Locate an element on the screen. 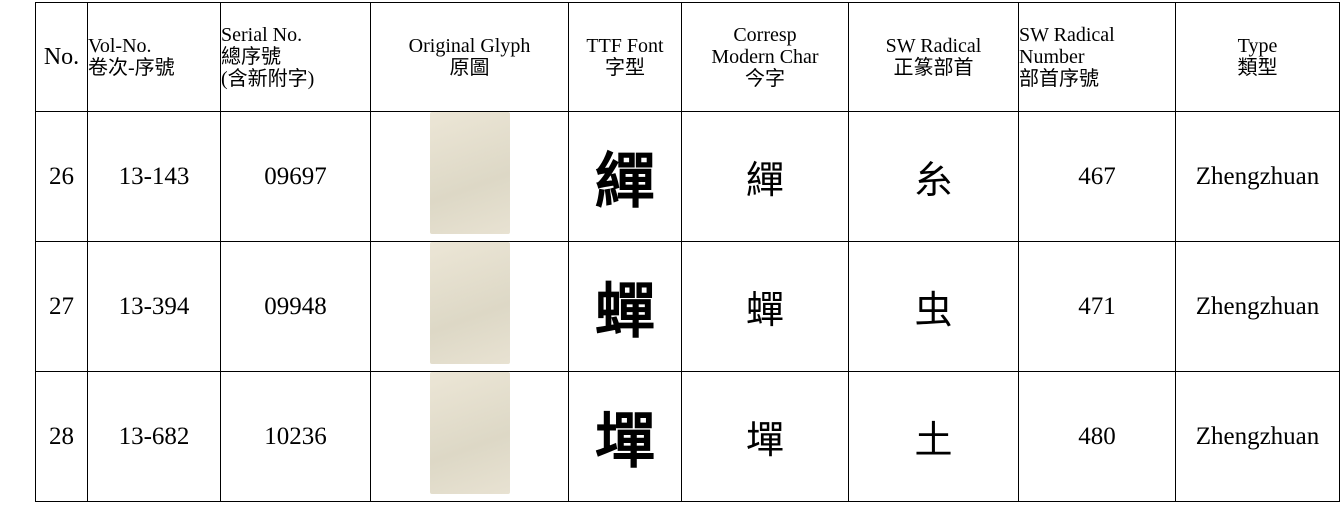 This screenshot has width=1341, height=515. ttf-glyph: 蟬 is located at coordinates (625, 306).